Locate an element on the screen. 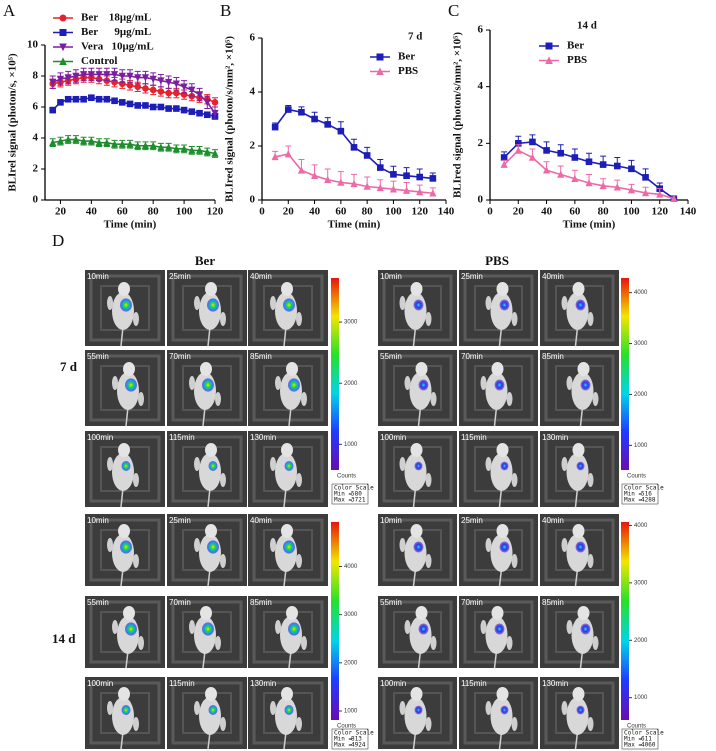  time-label: 40min is located at coordinates (261, 520).